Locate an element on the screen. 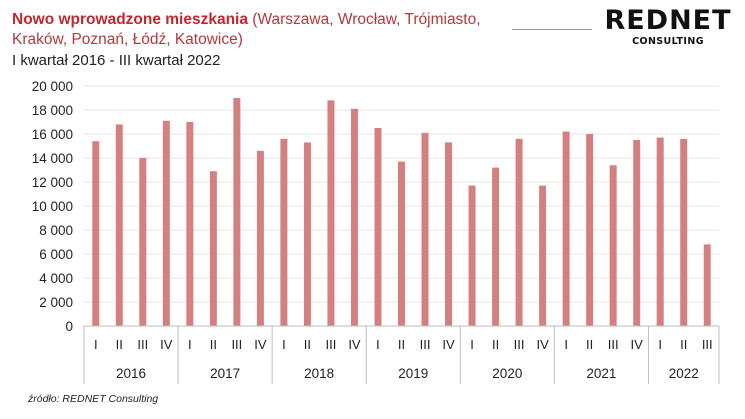 The width and height of the screenshot is (745, 419). x-year-label: 2019 is located at coordinates (413, 373).